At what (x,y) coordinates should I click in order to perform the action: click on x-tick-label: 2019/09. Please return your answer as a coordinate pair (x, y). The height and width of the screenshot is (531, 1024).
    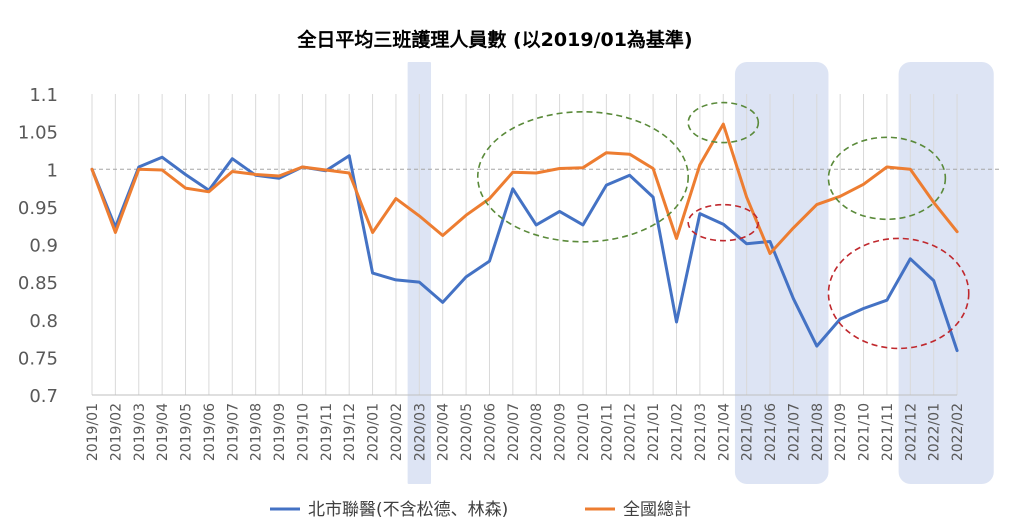
    Looking at the image, I should click on (280, 432).